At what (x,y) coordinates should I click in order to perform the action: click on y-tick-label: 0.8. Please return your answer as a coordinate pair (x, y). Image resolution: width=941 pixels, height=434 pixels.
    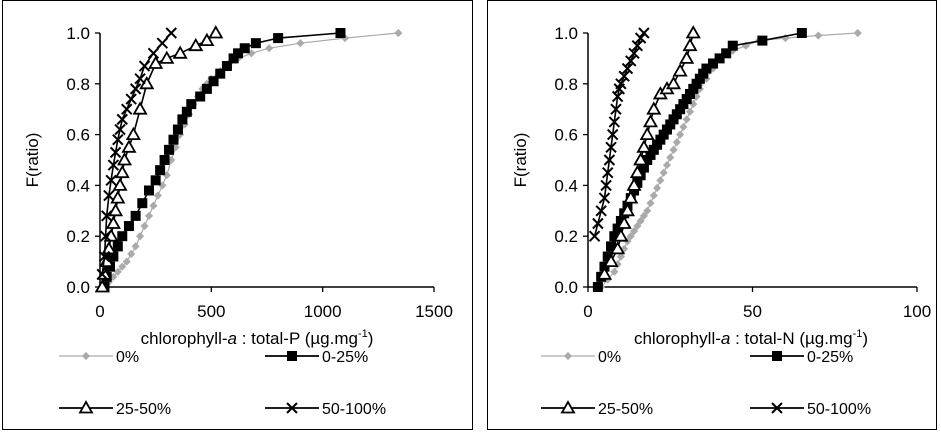
    Looking at the image, I should click on (78, 84).